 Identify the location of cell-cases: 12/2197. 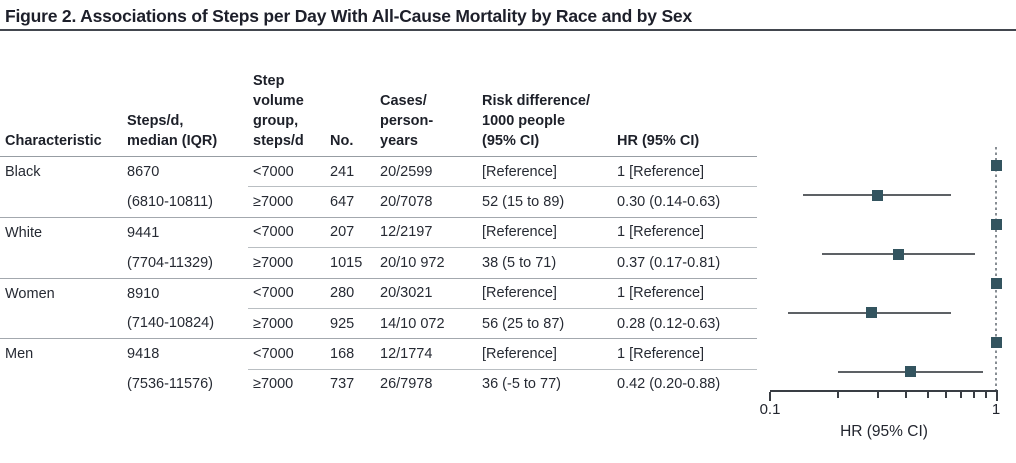
(426, 233).